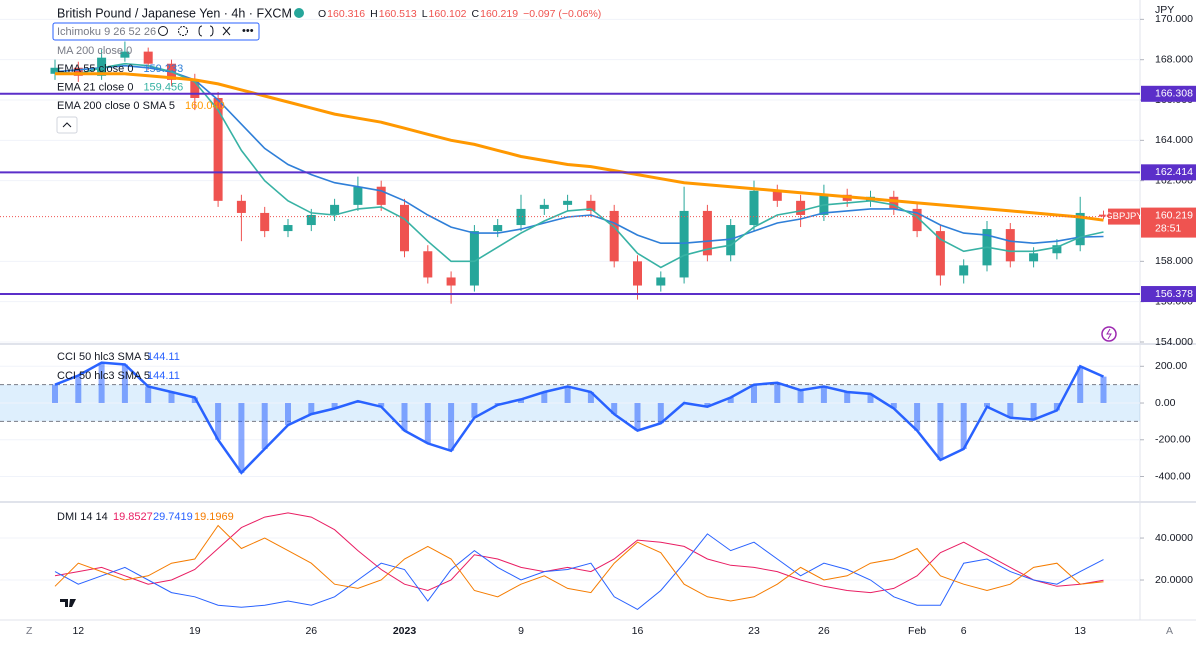 The image size is (1196, 653). I want to click on x-tick-label: 23, so click(754, 631).